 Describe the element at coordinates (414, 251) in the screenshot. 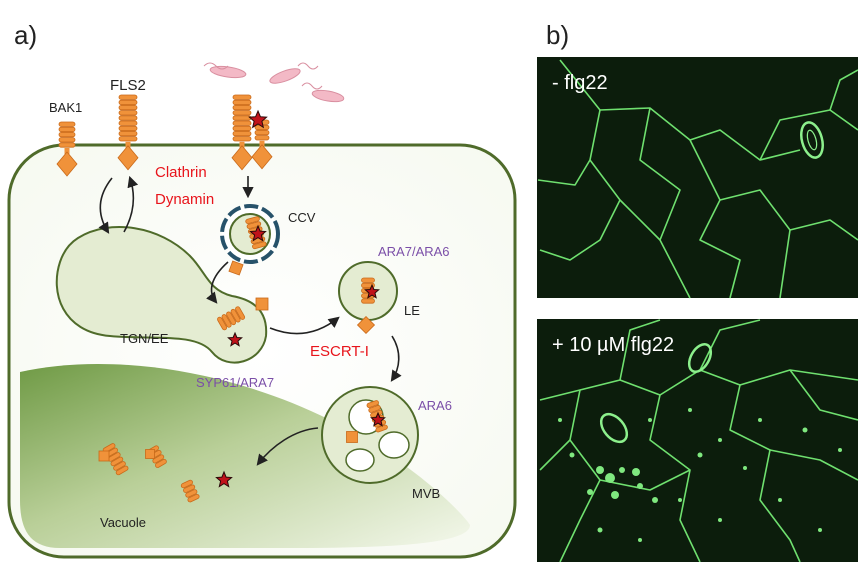

I see `label-ara7-ara6: ARA7/ARA6` at that location.